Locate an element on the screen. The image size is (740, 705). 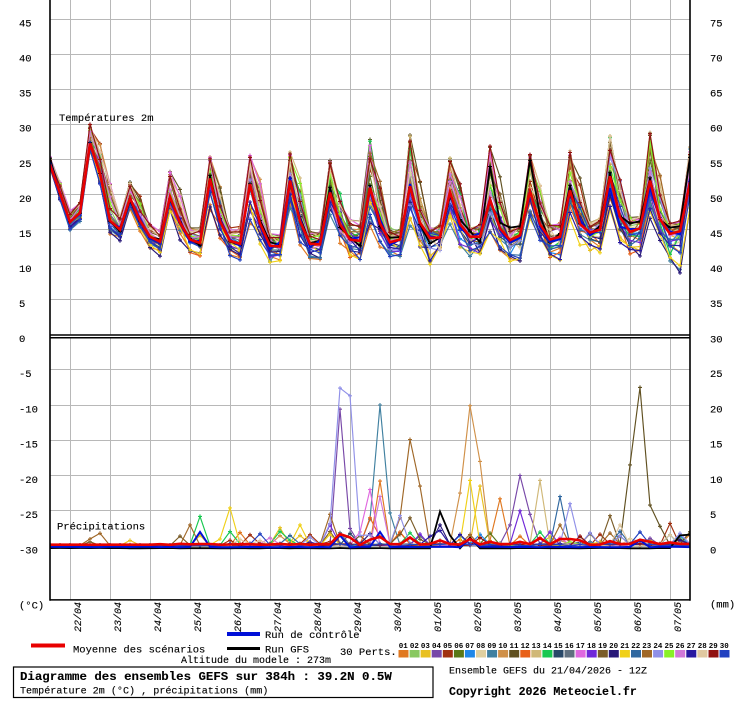
svg-text: 04 is located at coordinates (437, 647).